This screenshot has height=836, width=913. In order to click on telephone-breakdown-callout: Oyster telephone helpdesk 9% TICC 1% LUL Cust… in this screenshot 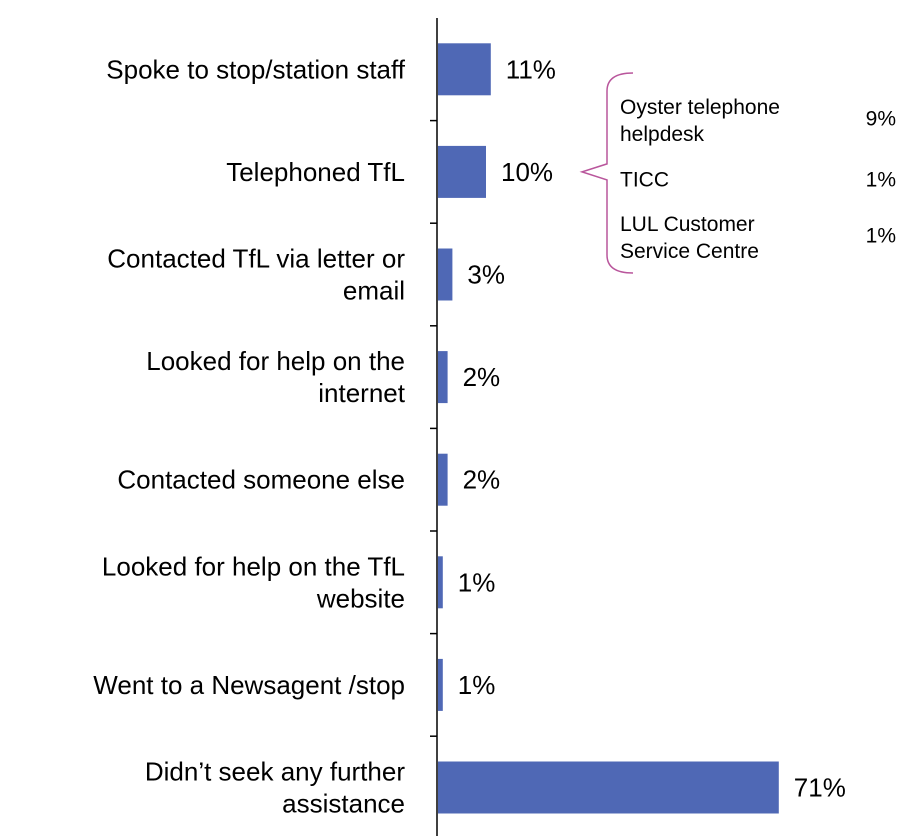, I will do `click(737, 173)`.